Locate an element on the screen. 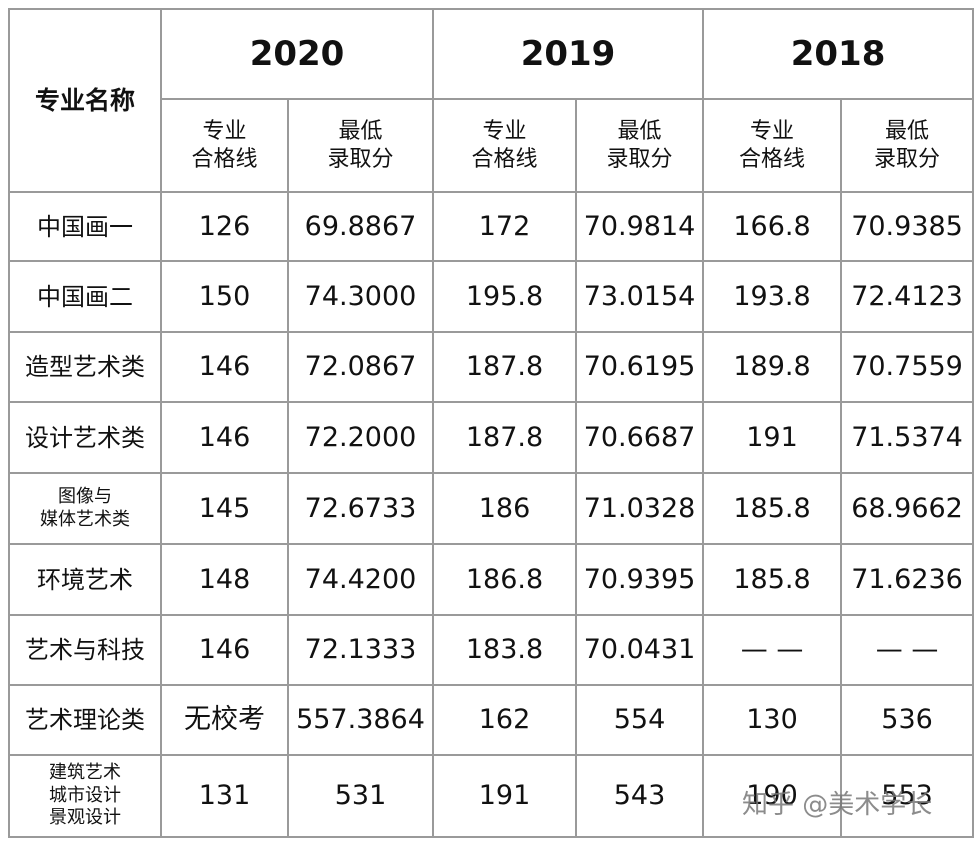  year: 2020 is located at coordinates (297, 54).